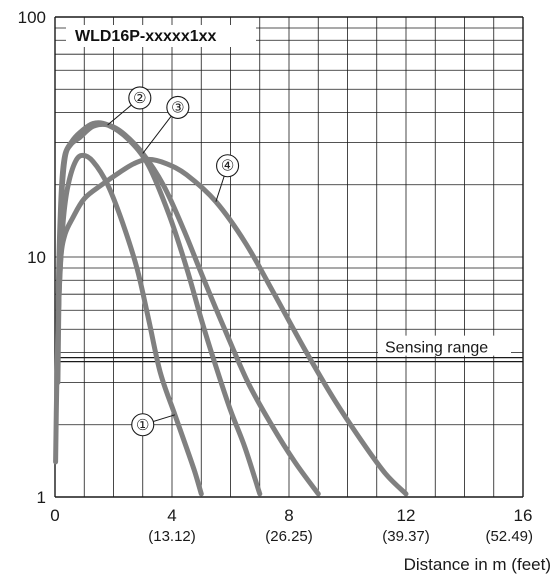  I want to click on x-axis-label: Distance in m (feet), so click(477, 564).